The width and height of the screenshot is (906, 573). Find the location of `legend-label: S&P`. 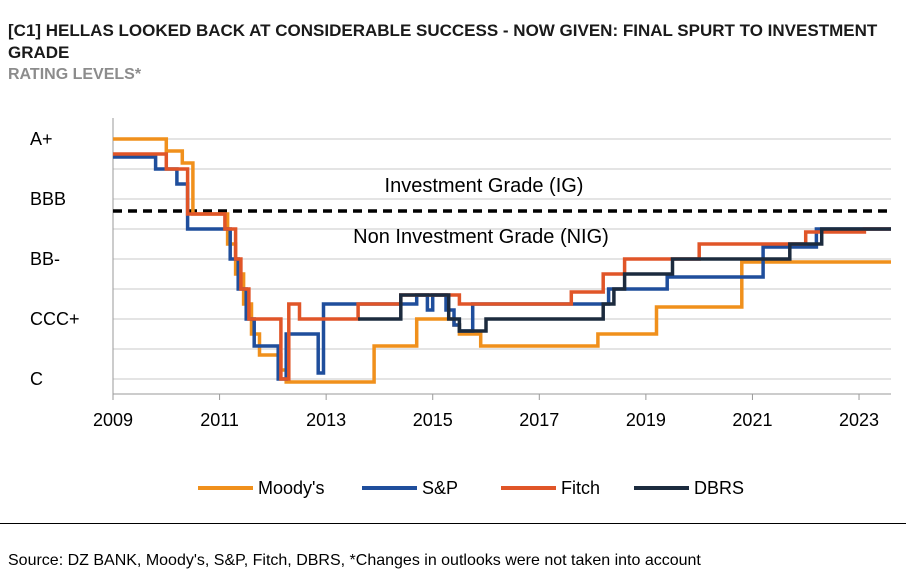

legend-label: S&P is located at coordinates (440, 488).